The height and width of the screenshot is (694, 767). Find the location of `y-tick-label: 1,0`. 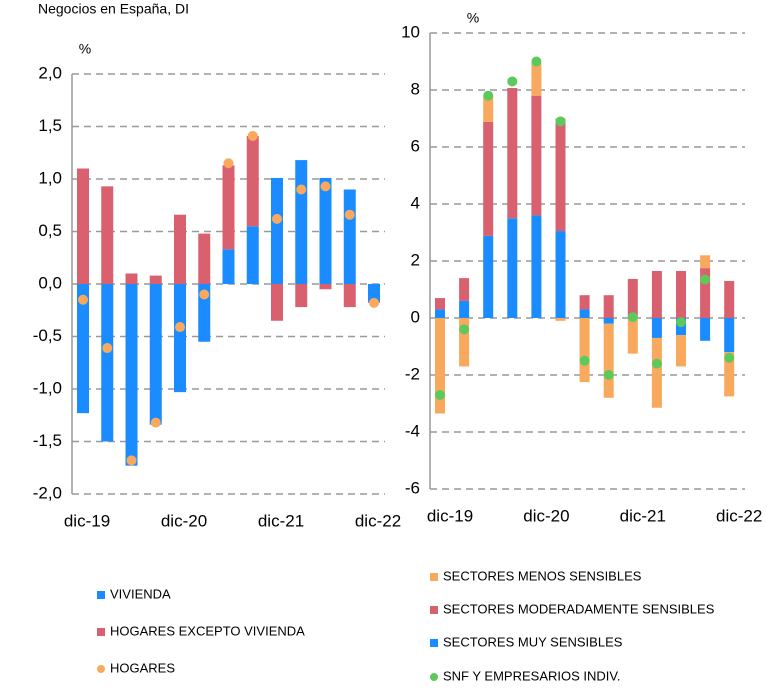

y-tick-label: 1,0 is located at coordinates (50, 177).